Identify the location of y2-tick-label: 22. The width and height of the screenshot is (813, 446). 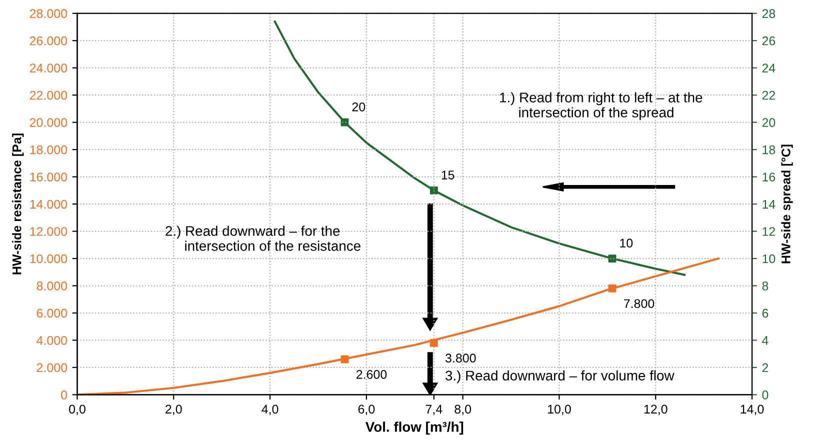
(769, 95).